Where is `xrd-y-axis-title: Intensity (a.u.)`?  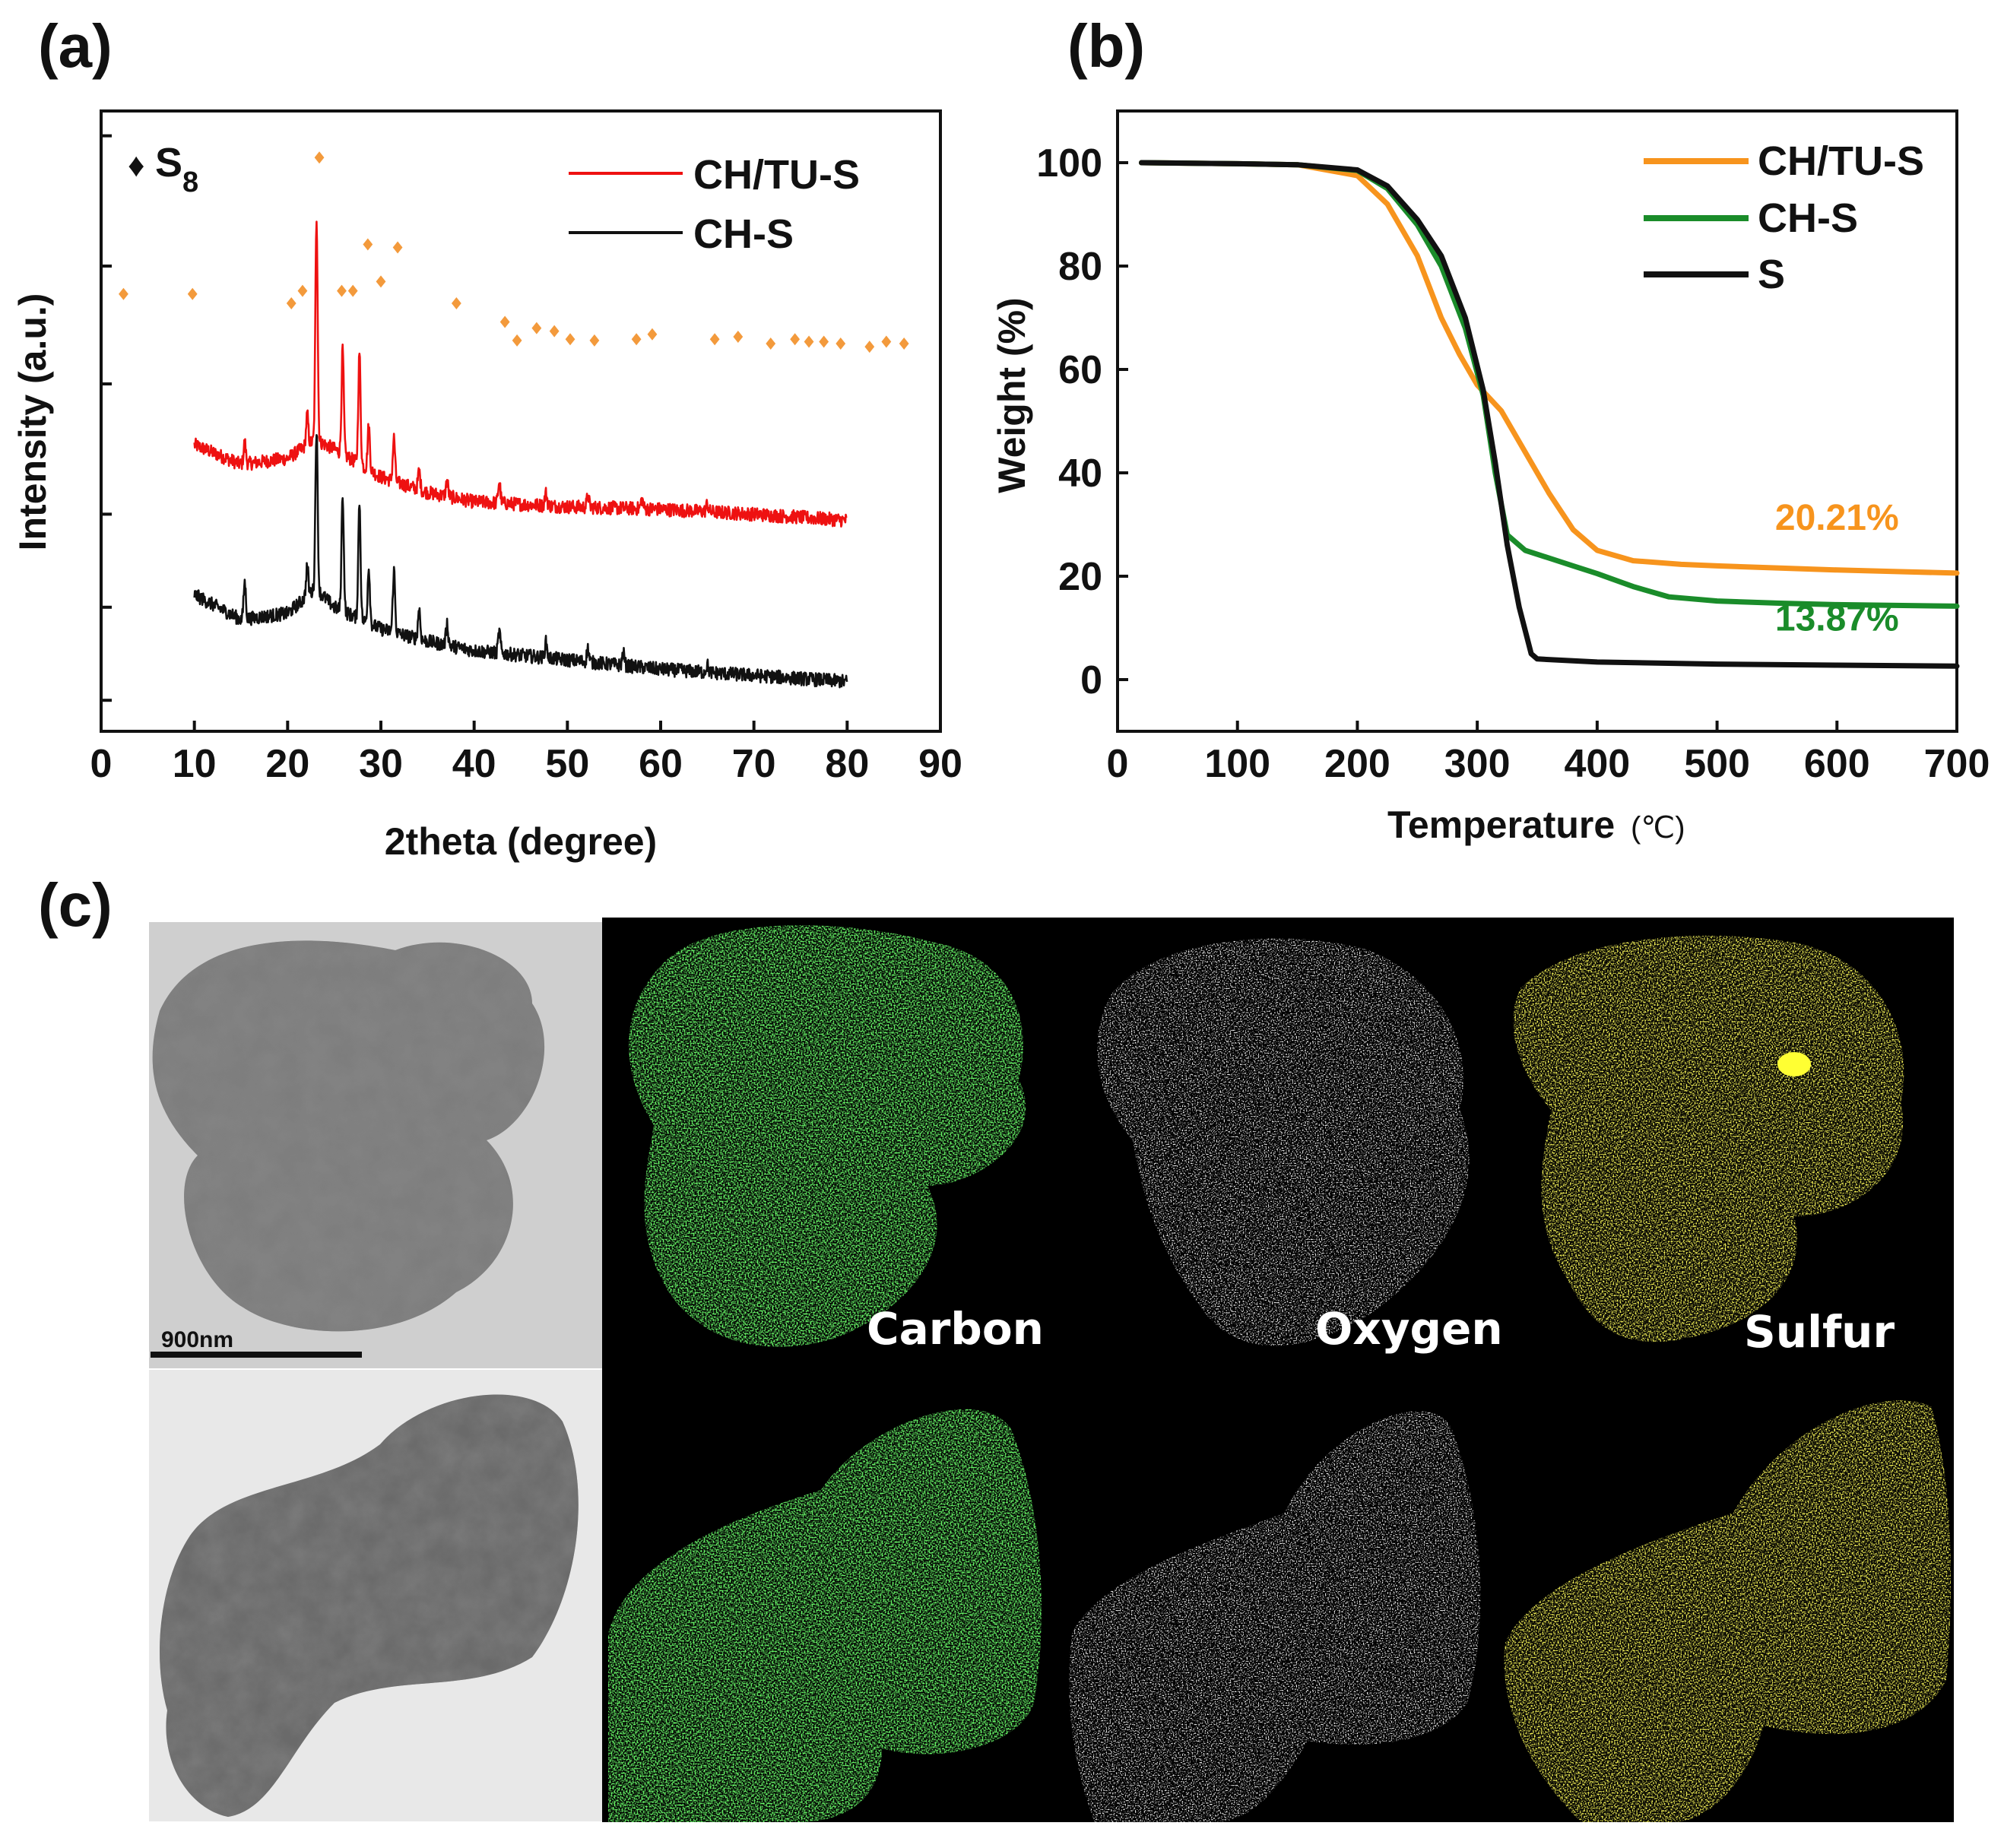
xrd-y-axis-title: Intensity (a.u.) is located at coordinates (32, 422).